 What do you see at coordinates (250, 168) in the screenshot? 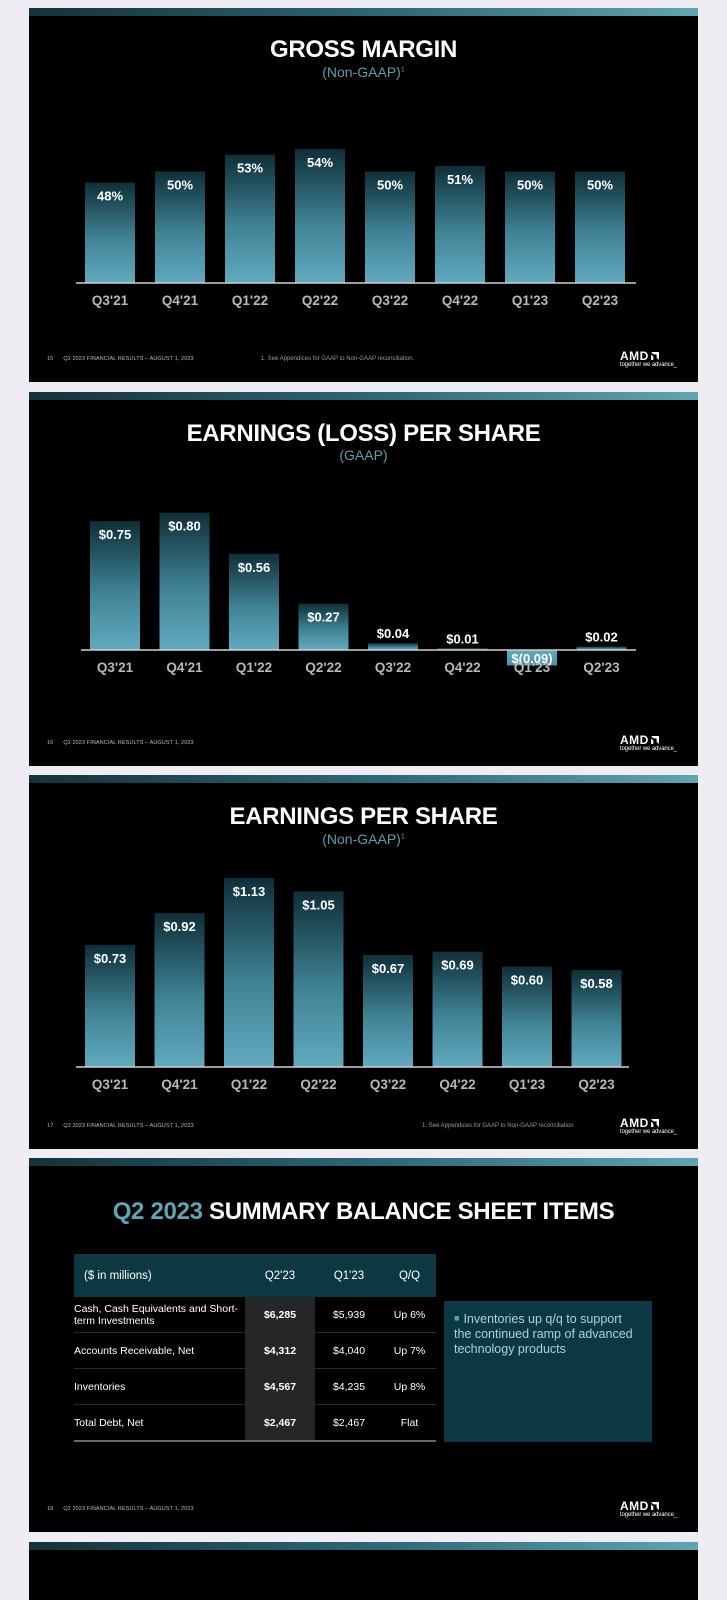
I see `data-label: 53%` at bounding box center [250, 168].